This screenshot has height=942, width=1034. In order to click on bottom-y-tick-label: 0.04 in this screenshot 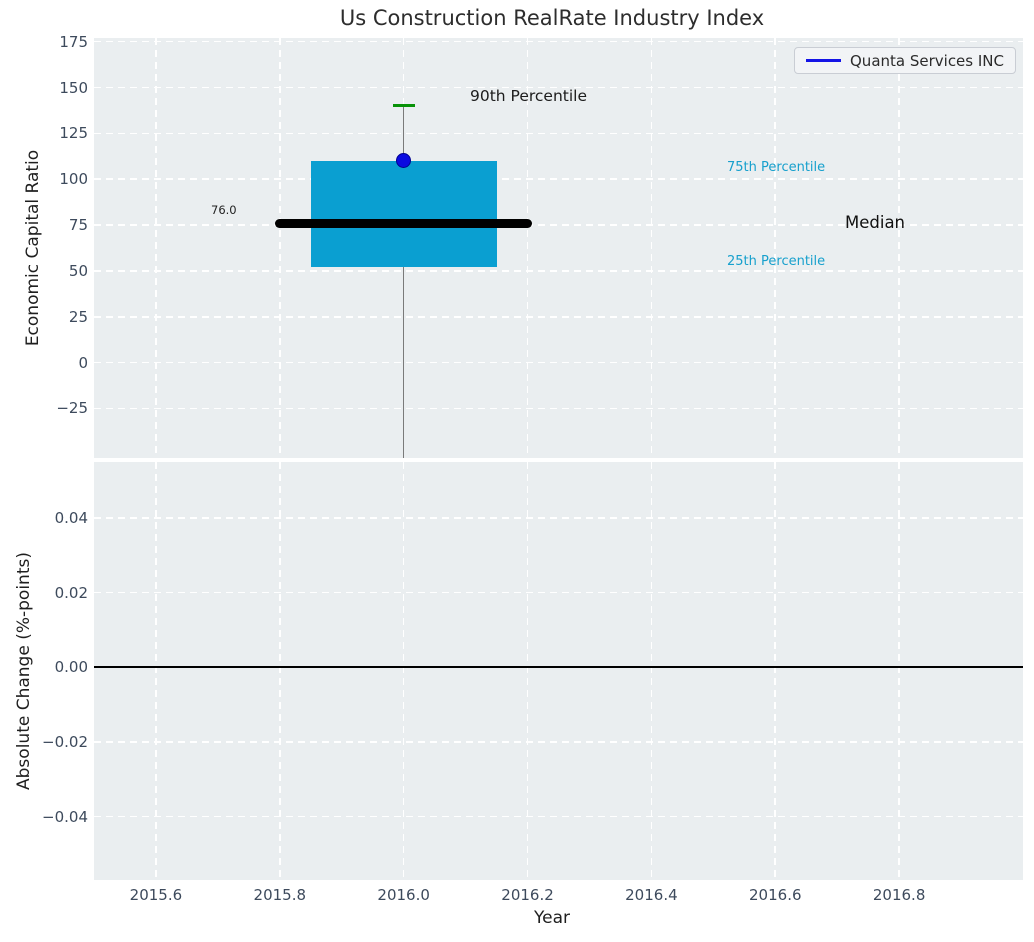, I will do `click(71, 517)`.